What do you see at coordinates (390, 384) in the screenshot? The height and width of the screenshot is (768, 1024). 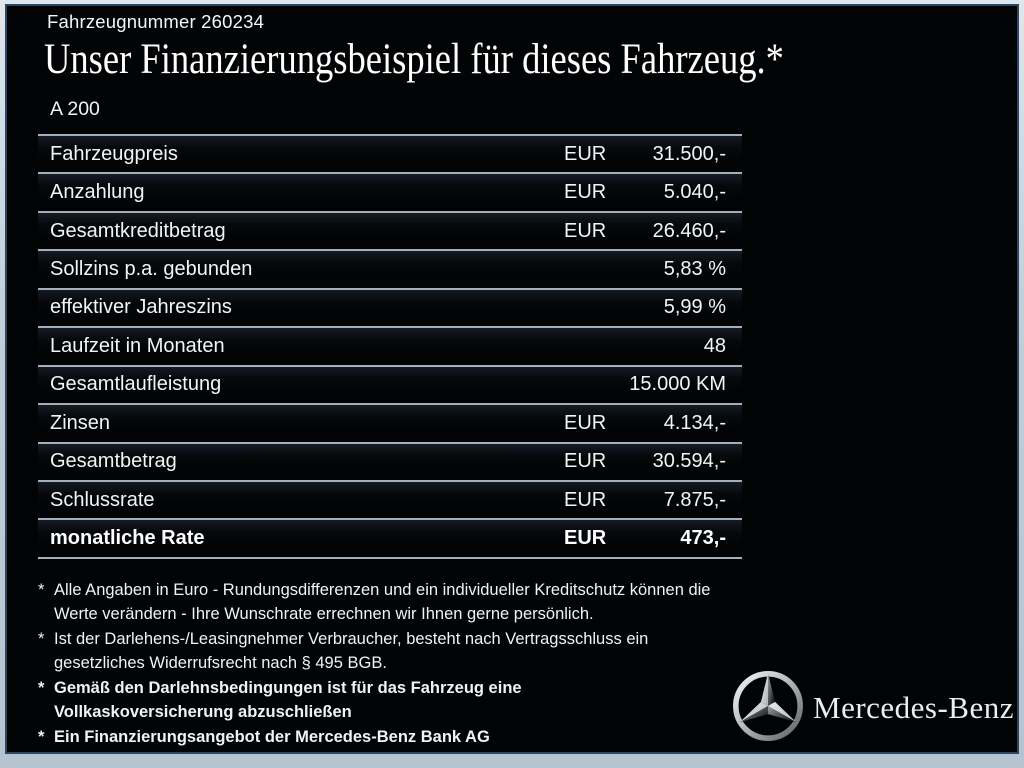 I see `table-row: Gesamtlaufleistung 15.000 KM` at bounding box center [390, 384].